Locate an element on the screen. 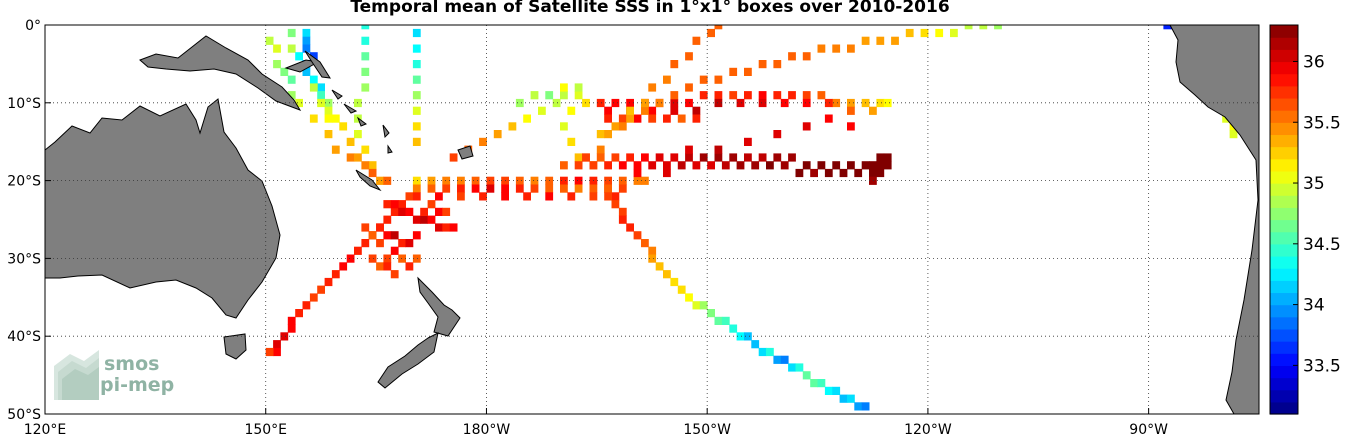 This screenshot has width=1347, height=436. logo-line2: pi-mep is located at coordinates (137, 385).